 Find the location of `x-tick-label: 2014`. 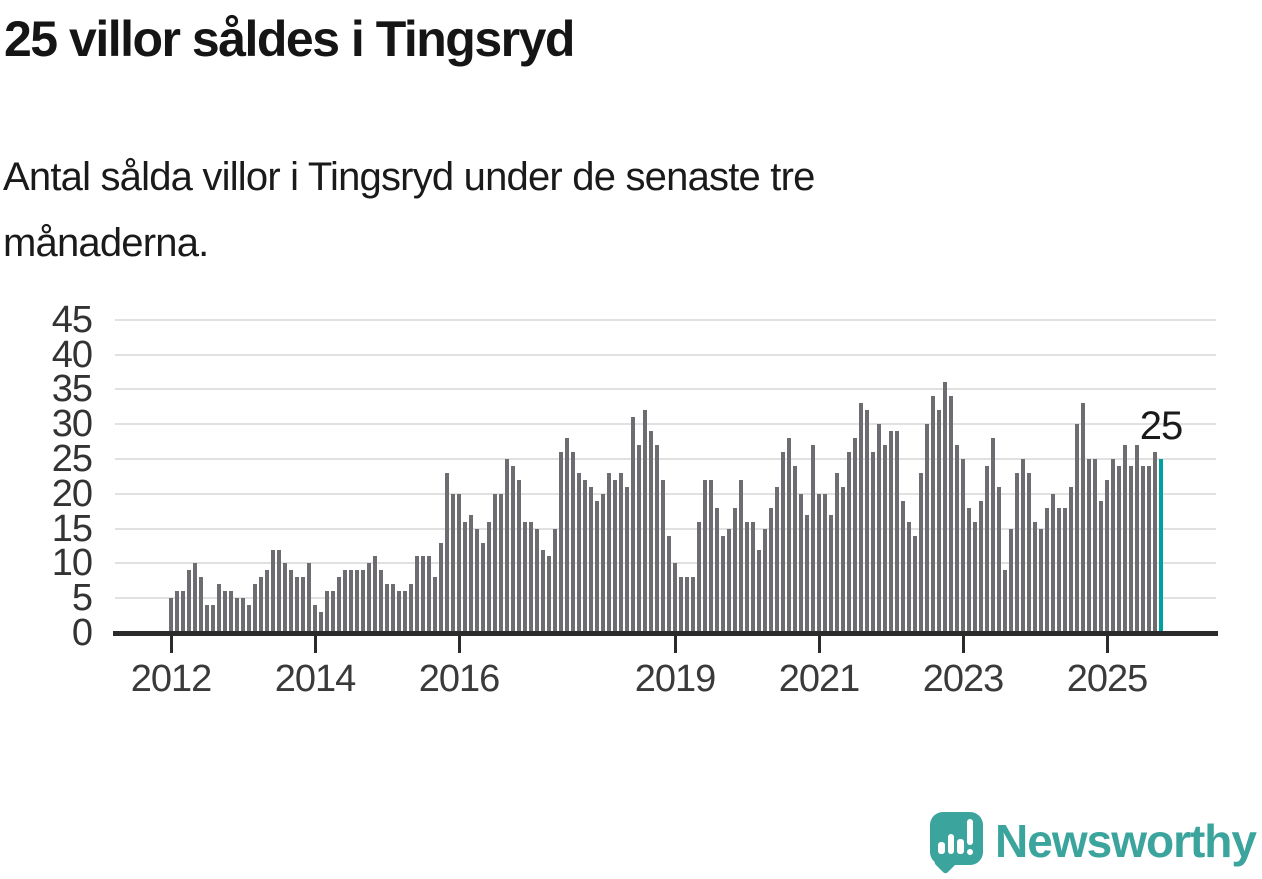

x-tick-label: 2014 is located at coordinates (315, 679).